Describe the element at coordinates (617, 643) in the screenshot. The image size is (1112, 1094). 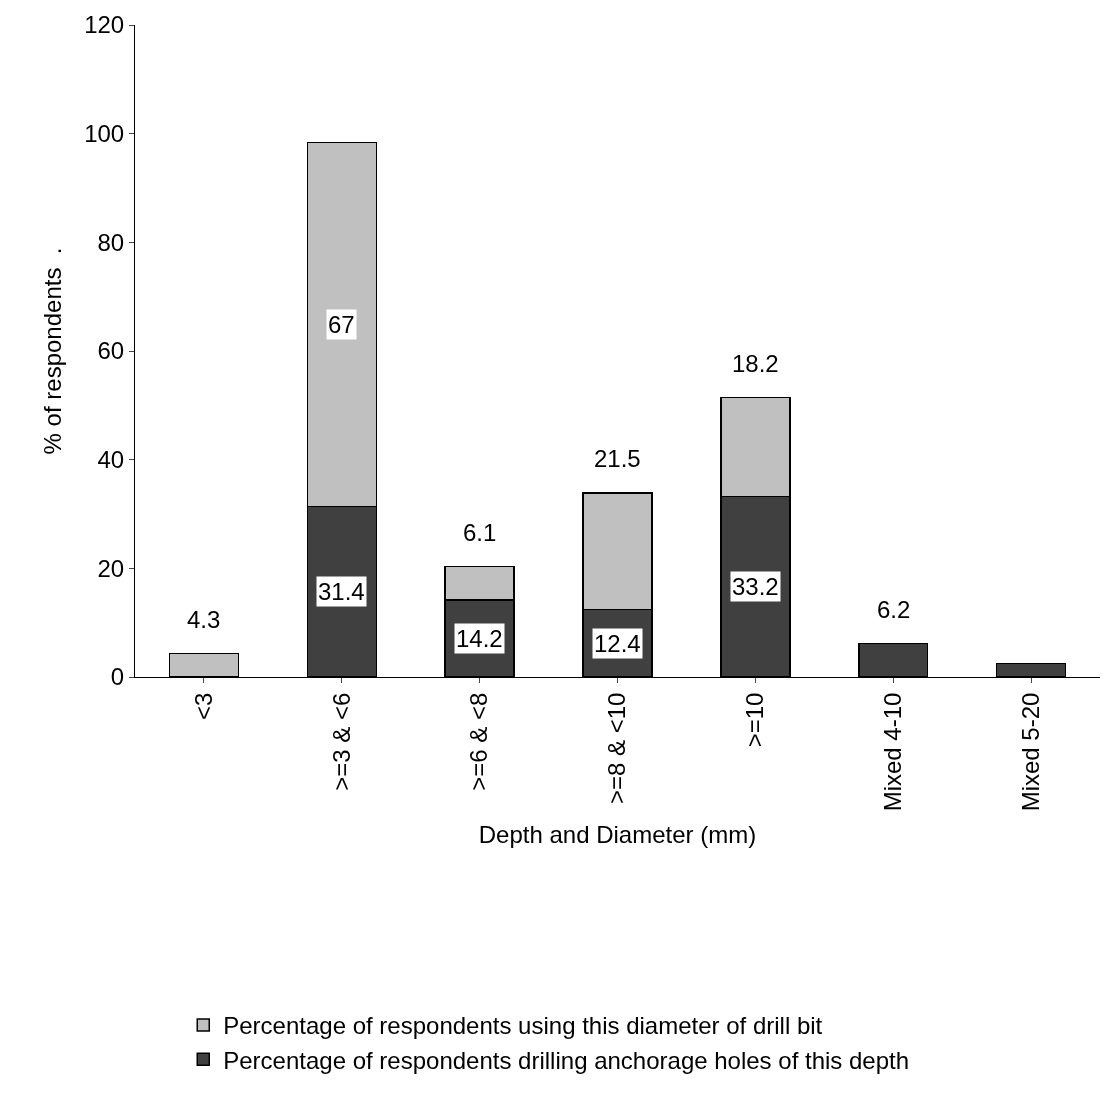
I see `data-label: 12.4` at that location.